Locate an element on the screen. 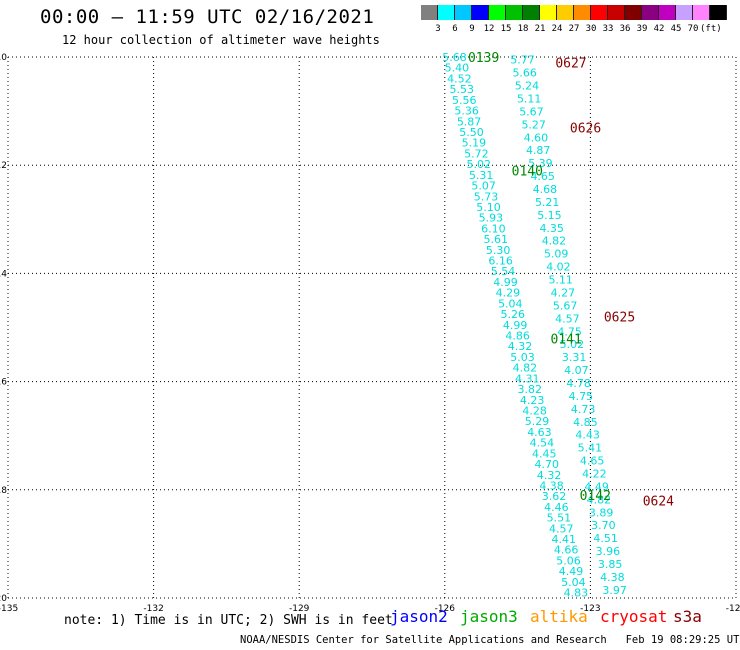  swh-value: 5.68 is located at coordinates (454, 57).